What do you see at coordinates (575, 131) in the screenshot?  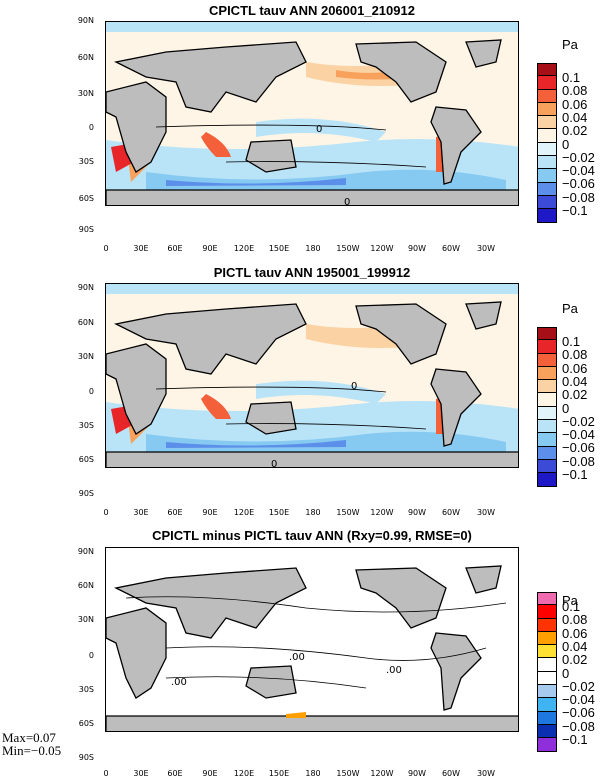 I see `colorbar-1-label: 0.02` at bounding box center [575, 131].